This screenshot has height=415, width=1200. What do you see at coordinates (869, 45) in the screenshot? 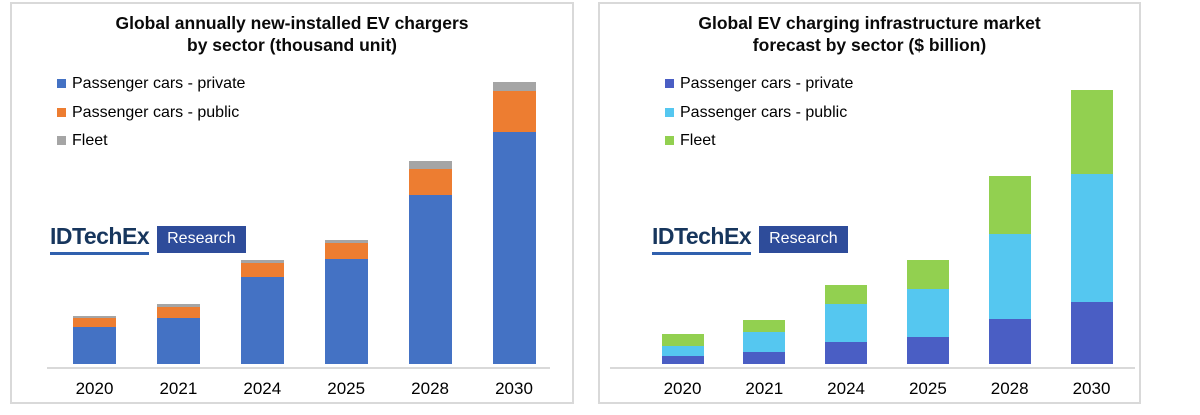
I see `chart-title-line2: forecast by sector ($ billion)` at bounding box center [869, 45].